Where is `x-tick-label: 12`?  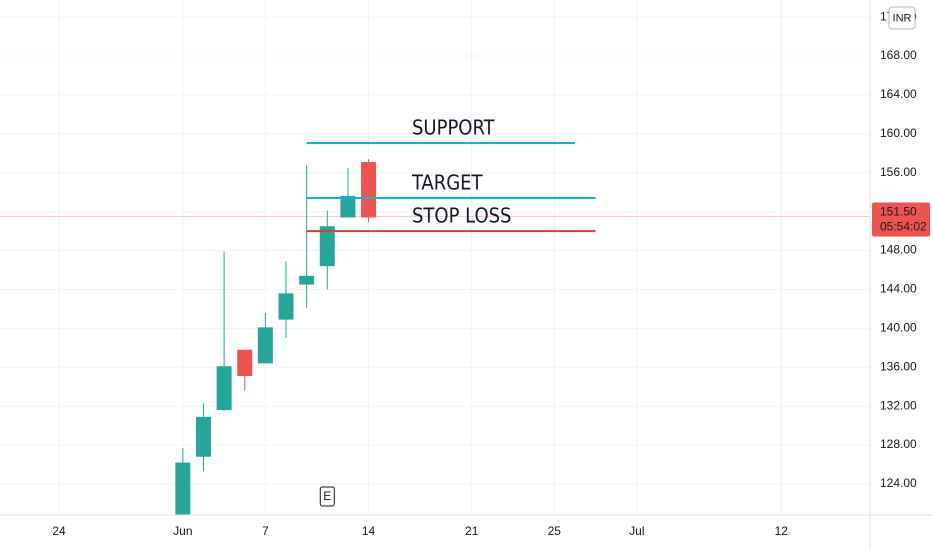 x-tick-label: 12 is located at coordinates (782, 531).